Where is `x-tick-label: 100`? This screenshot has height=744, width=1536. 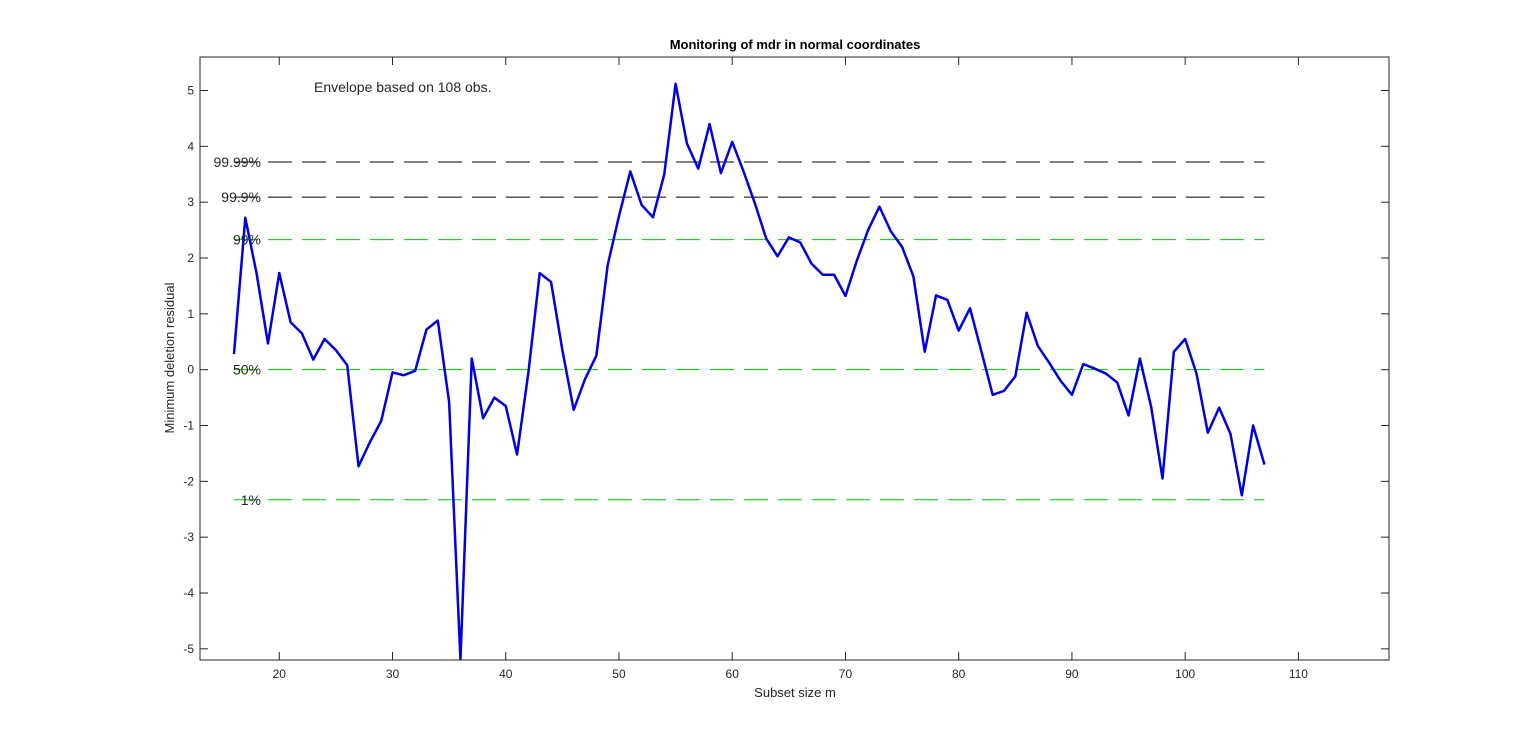 x-tick-label: 100 is located at coordinates (1185, 674).